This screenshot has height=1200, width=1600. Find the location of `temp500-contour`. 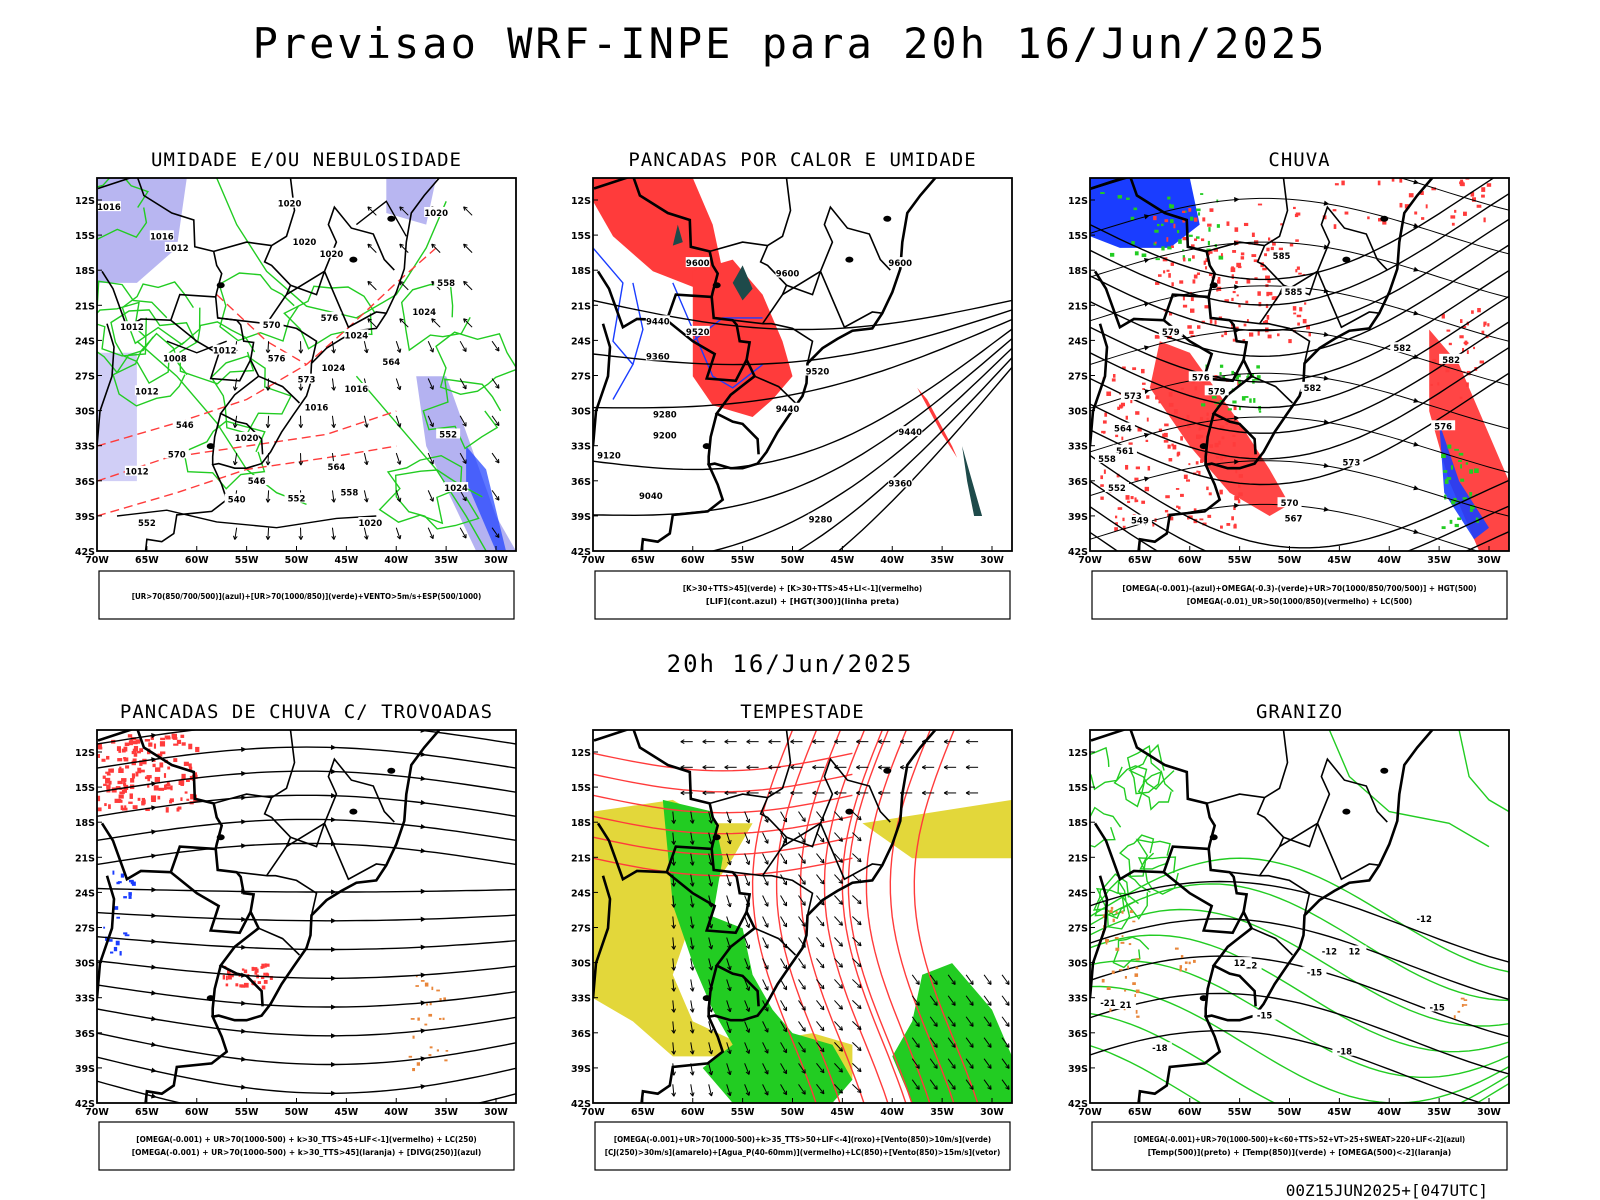

temp500-contour is located at coordinates (1299, 1033).